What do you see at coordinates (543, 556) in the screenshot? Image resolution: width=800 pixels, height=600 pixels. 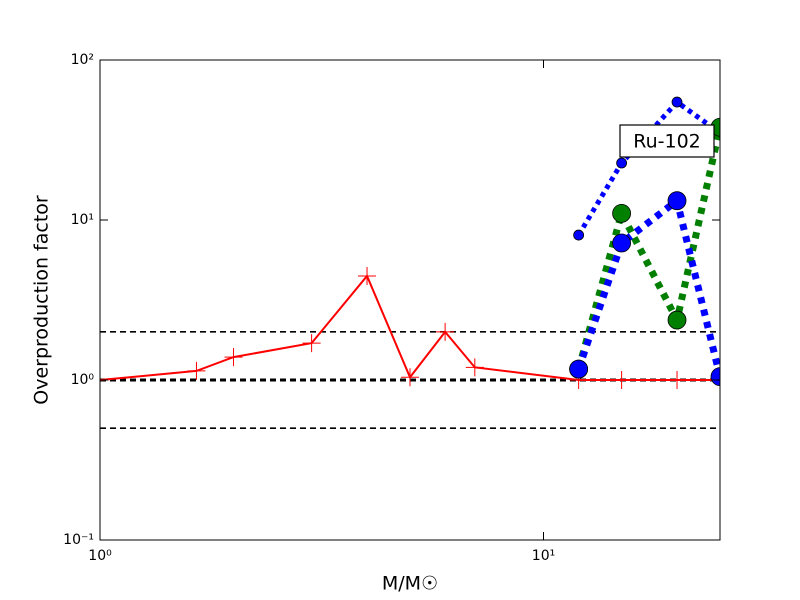 I see `x-tick-label: 10¹` at bounding box center [543, 556].